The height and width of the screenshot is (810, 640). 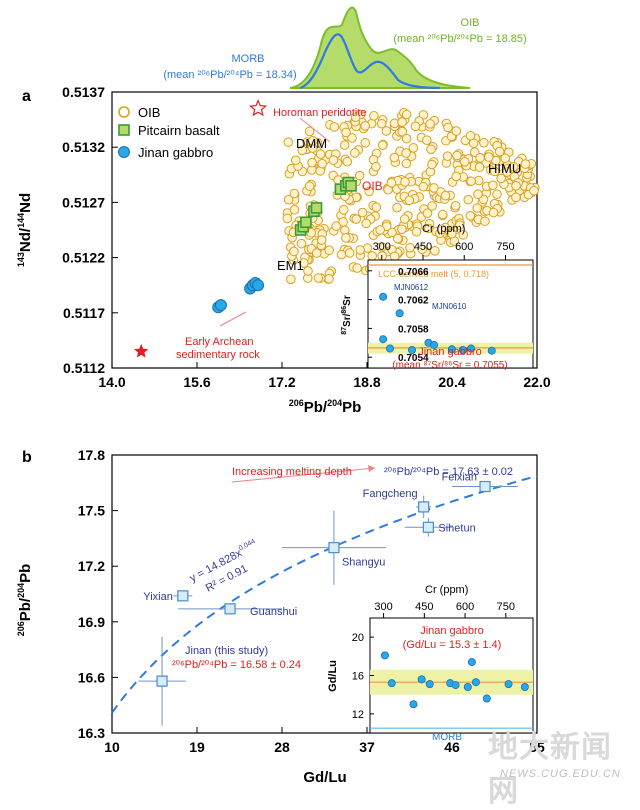 What do you see at coordinates (196, 382) in the screenshot?
I see `x-tick-label: 15.6` at bounding box center [196, 382].